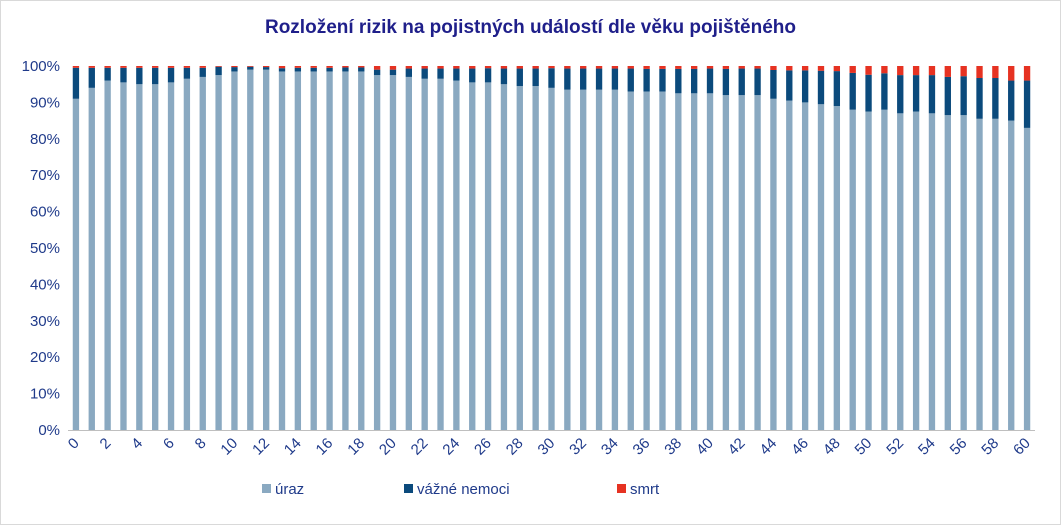 The width and height of the screenshot is (1061, 525). I want to click on x-tick-label: 28, so click(515, 447).